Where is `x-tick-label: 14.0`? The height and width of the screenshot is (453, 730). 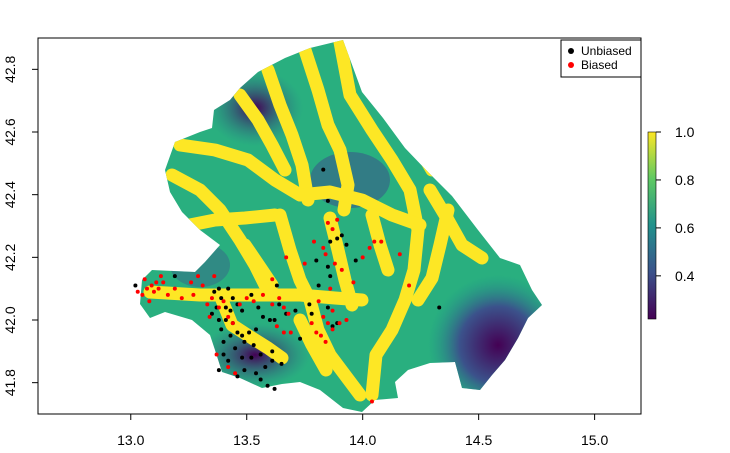
x-tick-label: 14.0 is located at coordinates (362, 440).